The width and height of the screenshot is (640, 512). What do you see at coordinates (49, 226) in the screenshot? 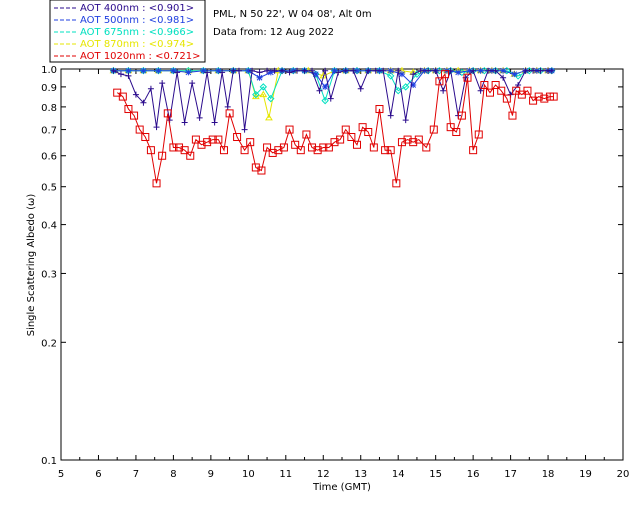
I see `y-tick-label: 0.4` at bounding box center [49, 226].